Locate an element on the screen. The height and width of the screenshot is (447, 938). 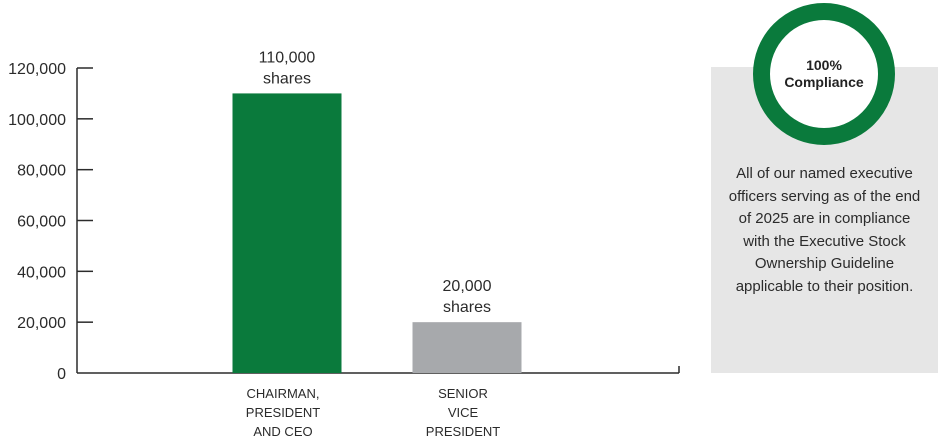
y-tick-label: 20,000 is located at coordinates (41, 323).